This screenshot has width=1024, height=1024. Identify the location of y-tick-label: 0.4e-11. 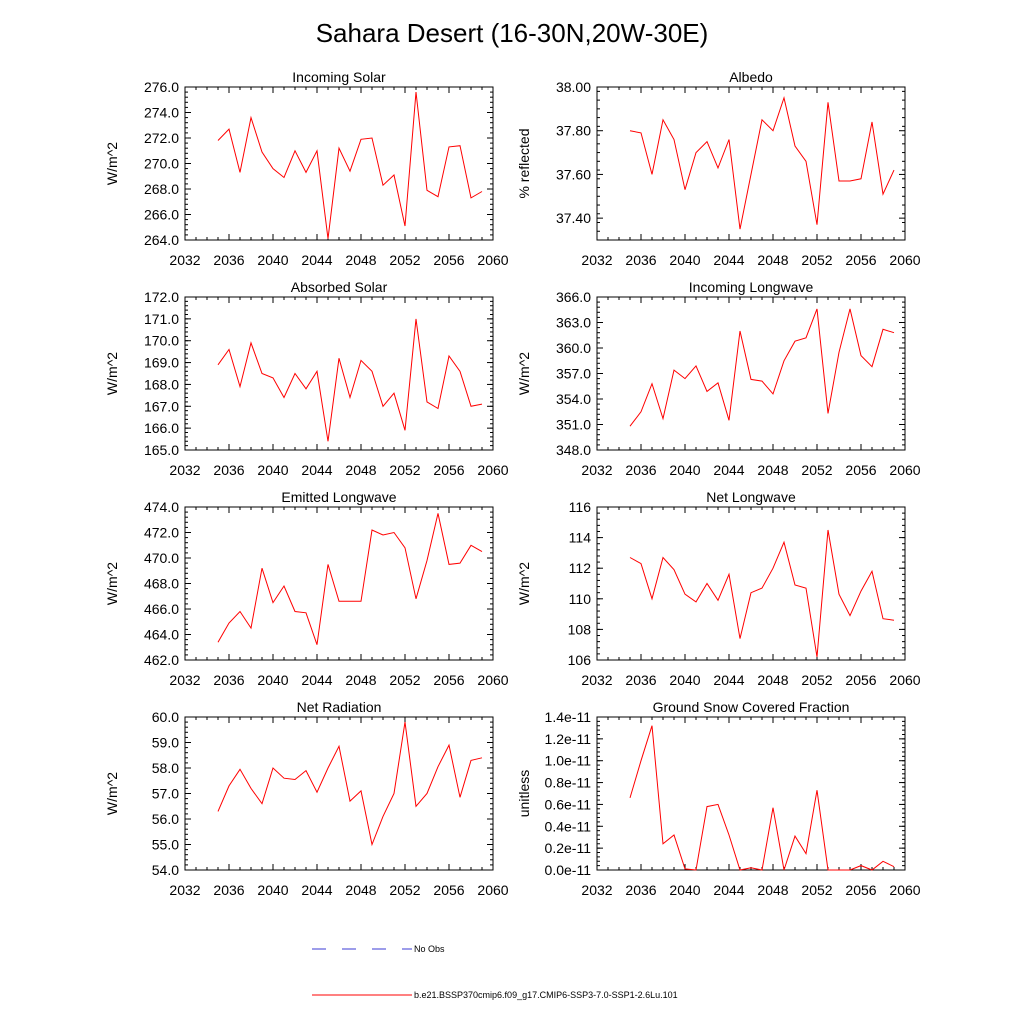
(568, 826).